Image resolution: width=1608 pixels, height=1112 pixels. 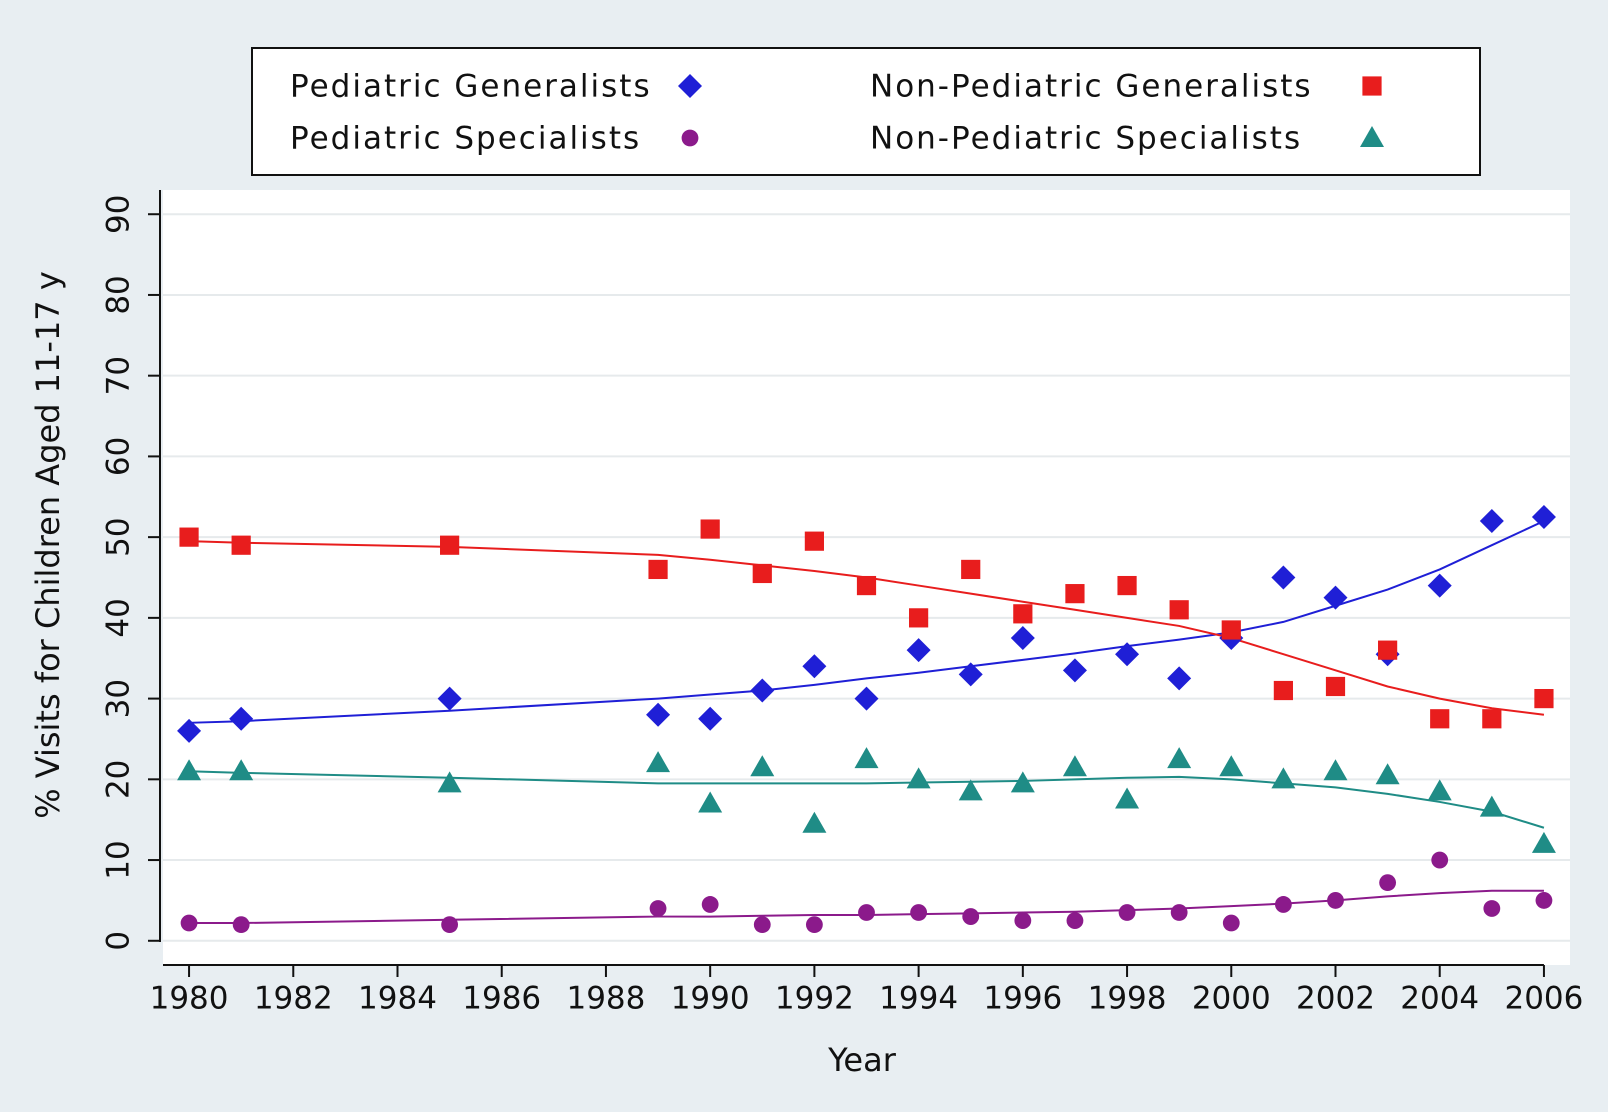 What do you see at coordinates (397, 999) in the screenshot?
I see `x-tick-label: 1984` at bounding box center [397, 999].